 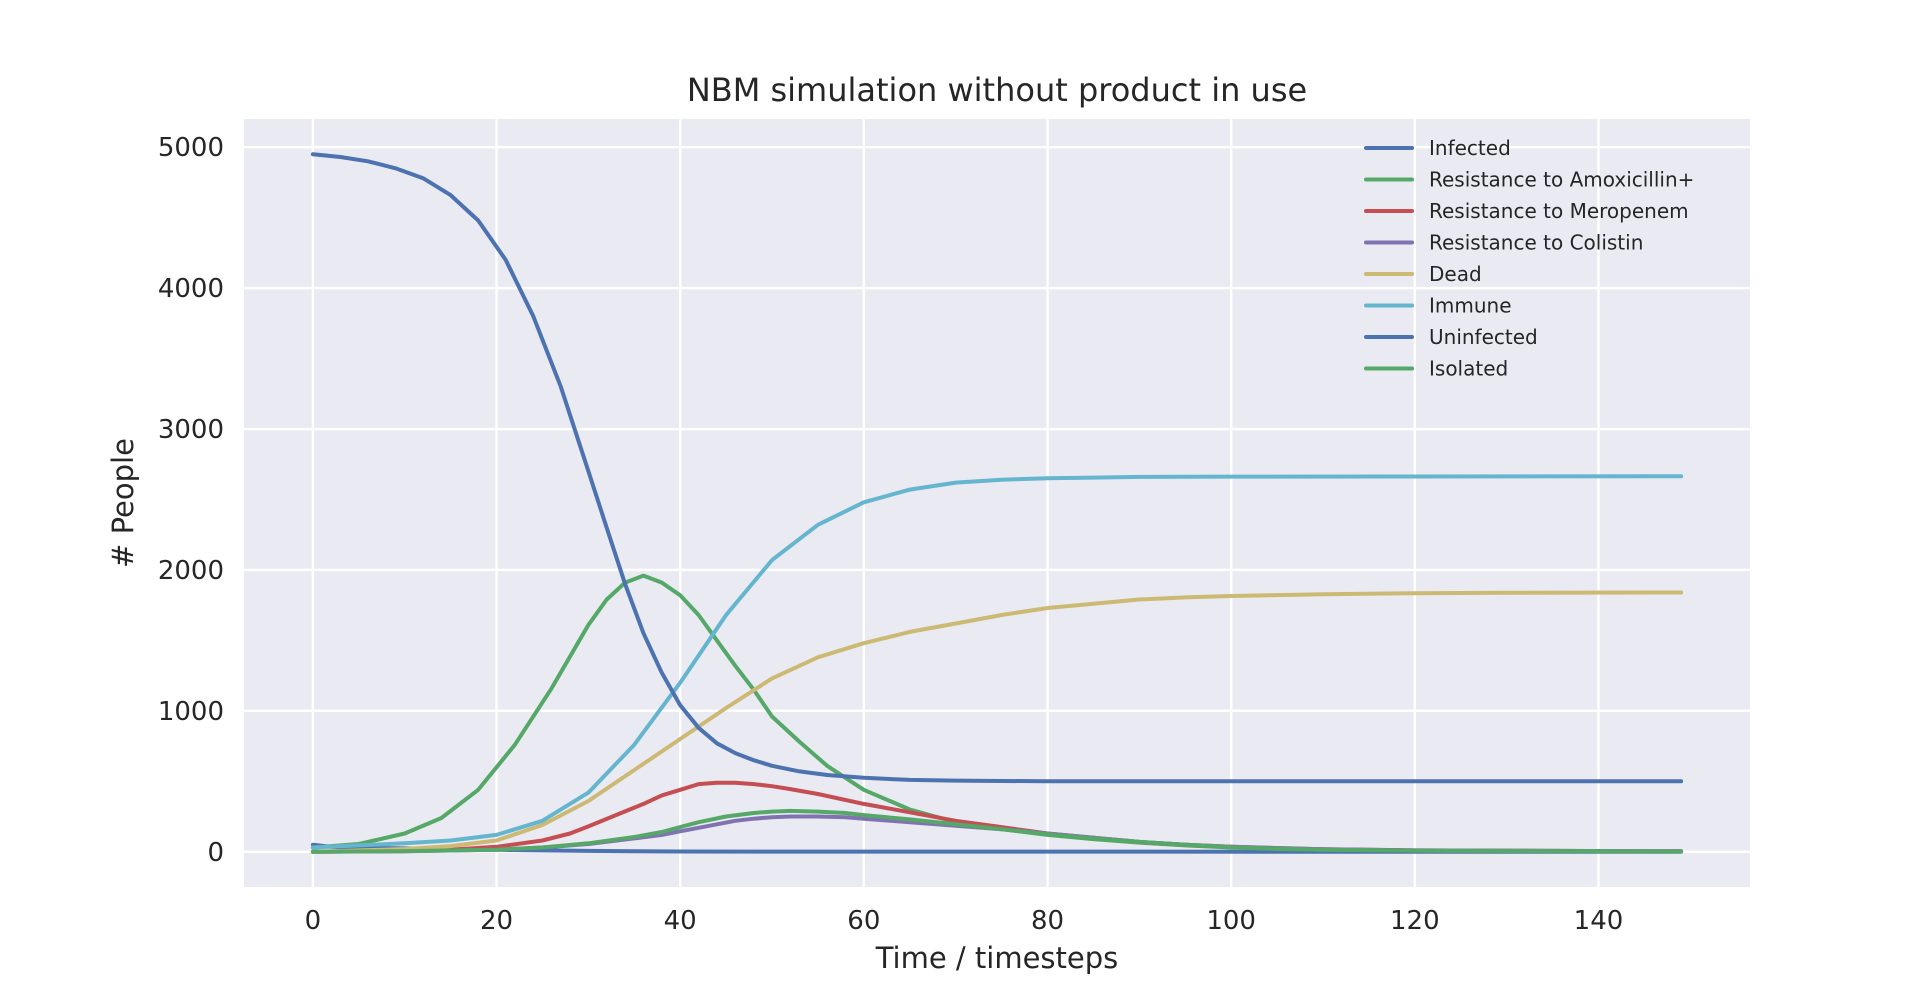 I want to click on y-tick-label: 0, so click(x=215, y=853).